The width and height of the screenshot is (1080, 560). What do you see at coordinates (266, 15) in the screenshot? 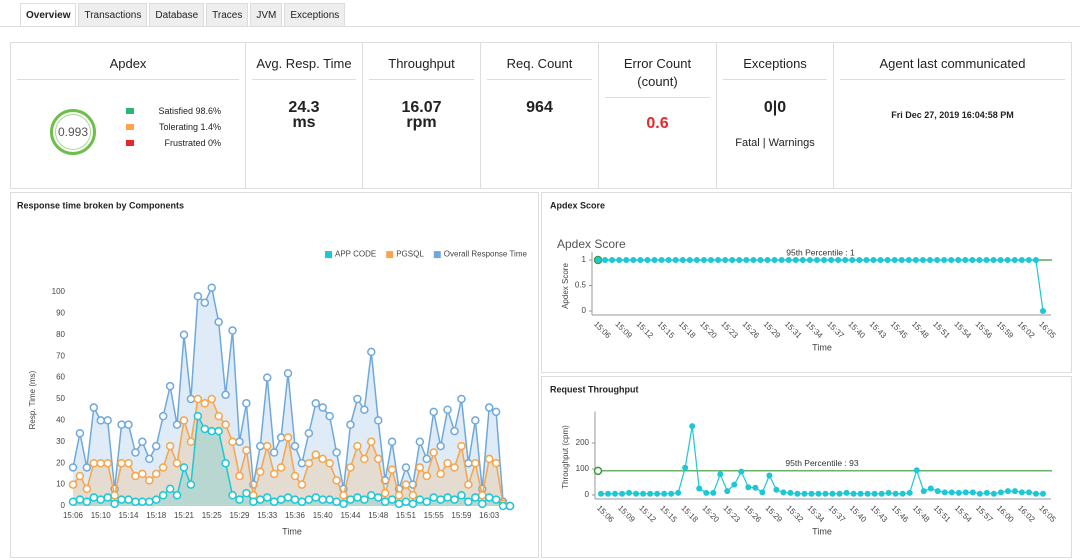
I see `tab: JVM` at bounding box center [266, 15].